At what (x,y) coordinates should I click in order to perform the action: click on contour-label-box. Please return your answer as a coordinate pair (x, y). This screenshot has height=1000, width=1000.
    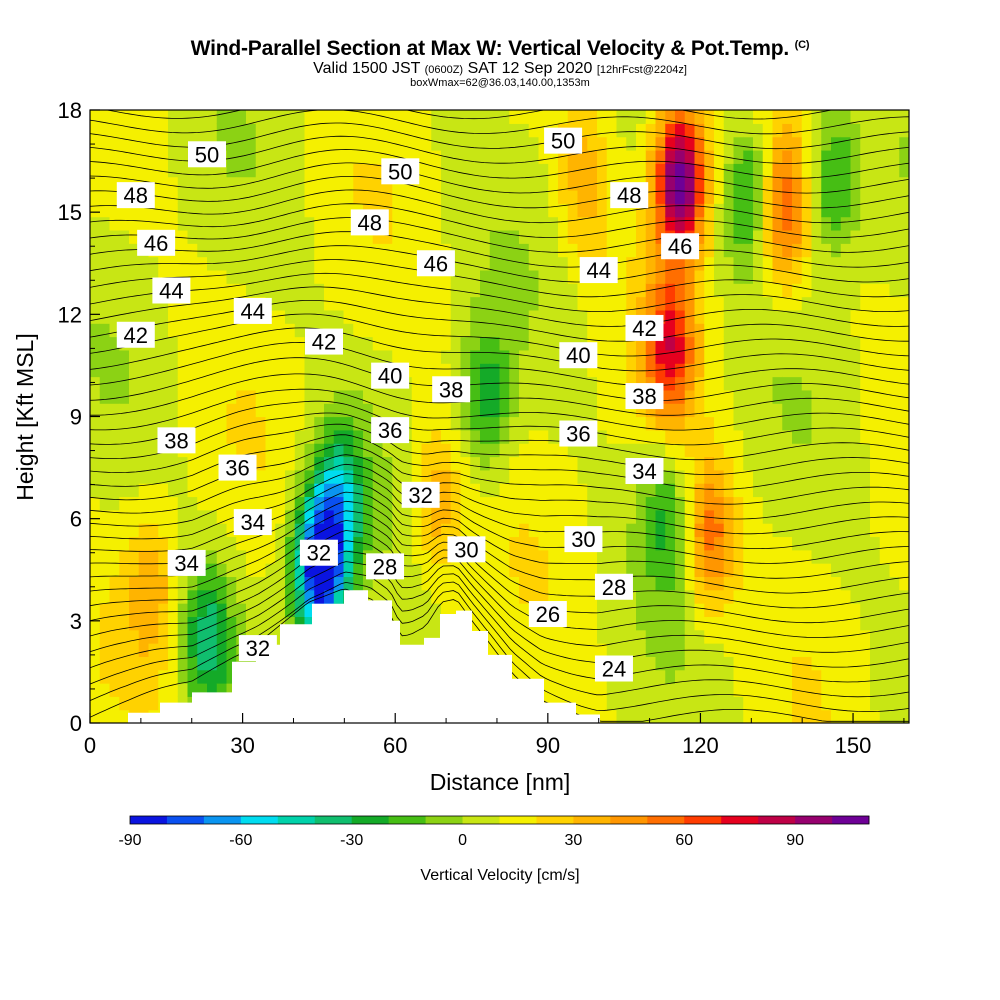
    Looking at the image, I should click on (420, 494).